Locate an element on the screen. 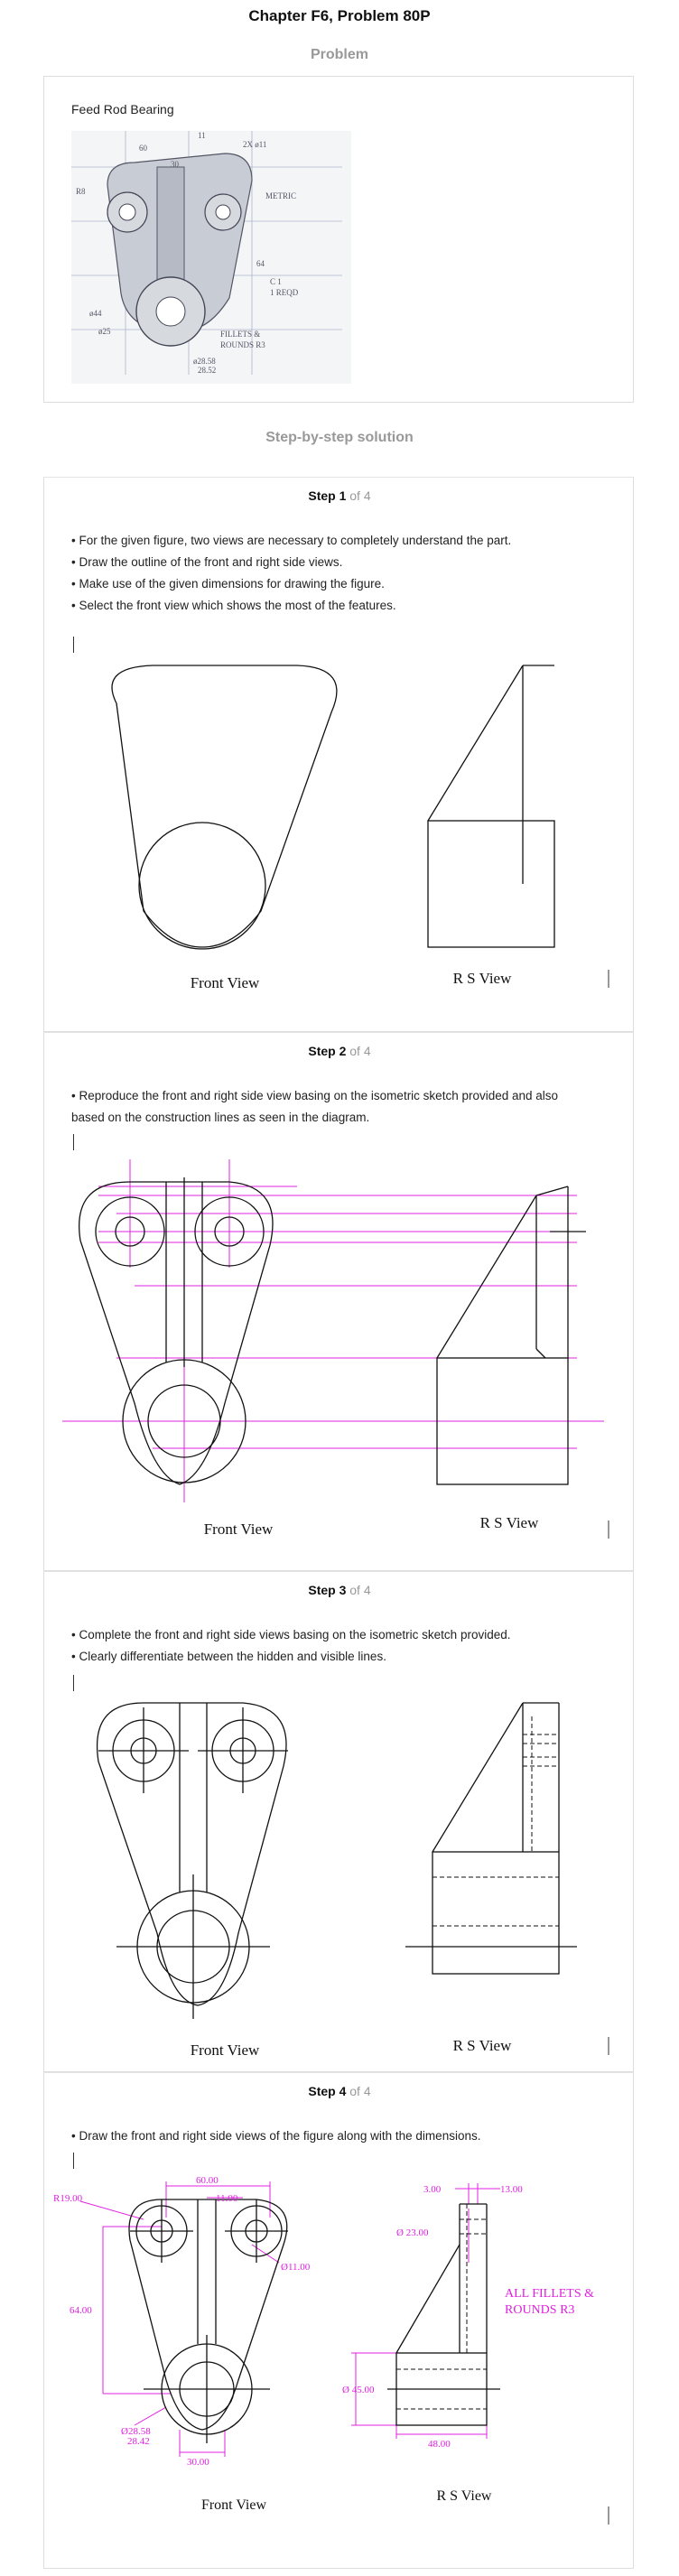 Image resolution: width=679 pixels, height=2576 pixels. sketch-label-30: 30 is located at coordinates (176, 164).